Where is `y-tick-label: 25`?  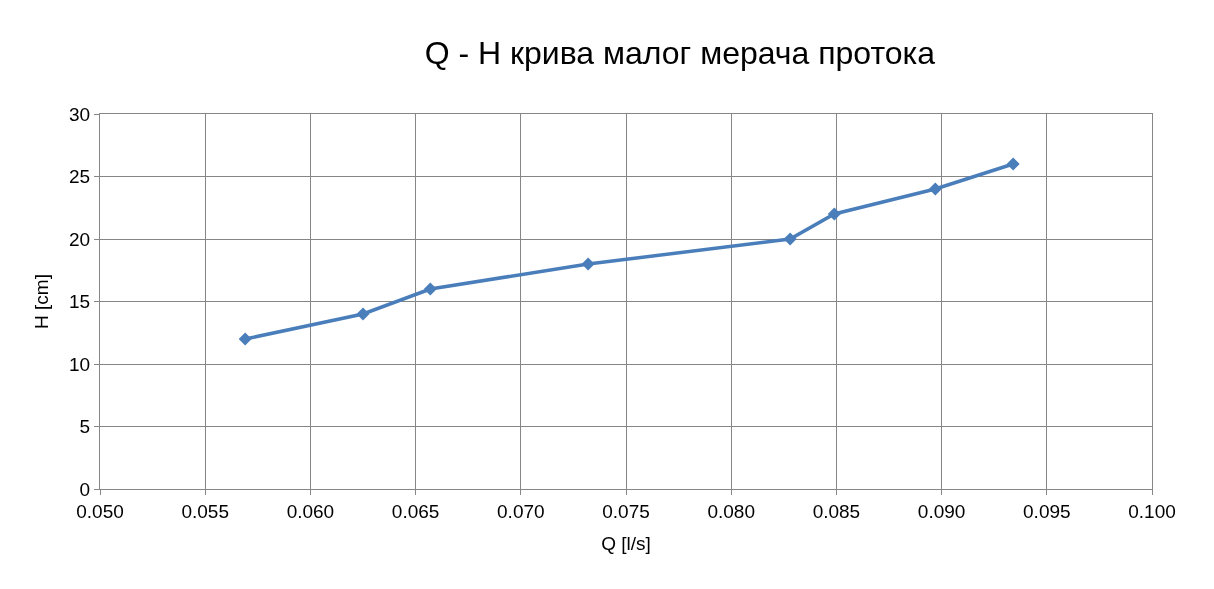 y-tick-label: 25 is located at coordinates (80, 177).